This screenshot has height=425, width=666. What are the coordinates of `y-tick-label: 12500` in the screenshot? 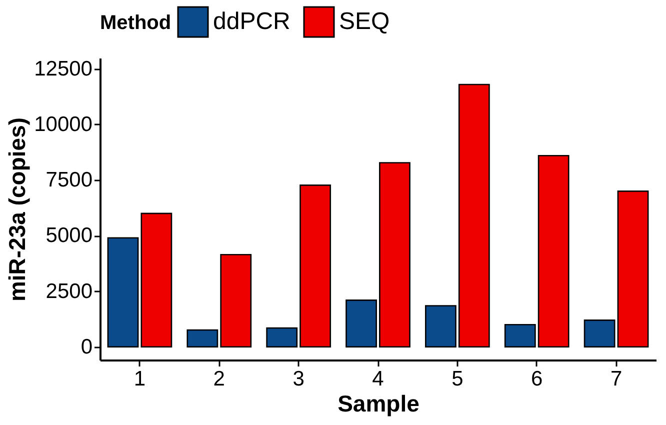 It's located at (63, 68).